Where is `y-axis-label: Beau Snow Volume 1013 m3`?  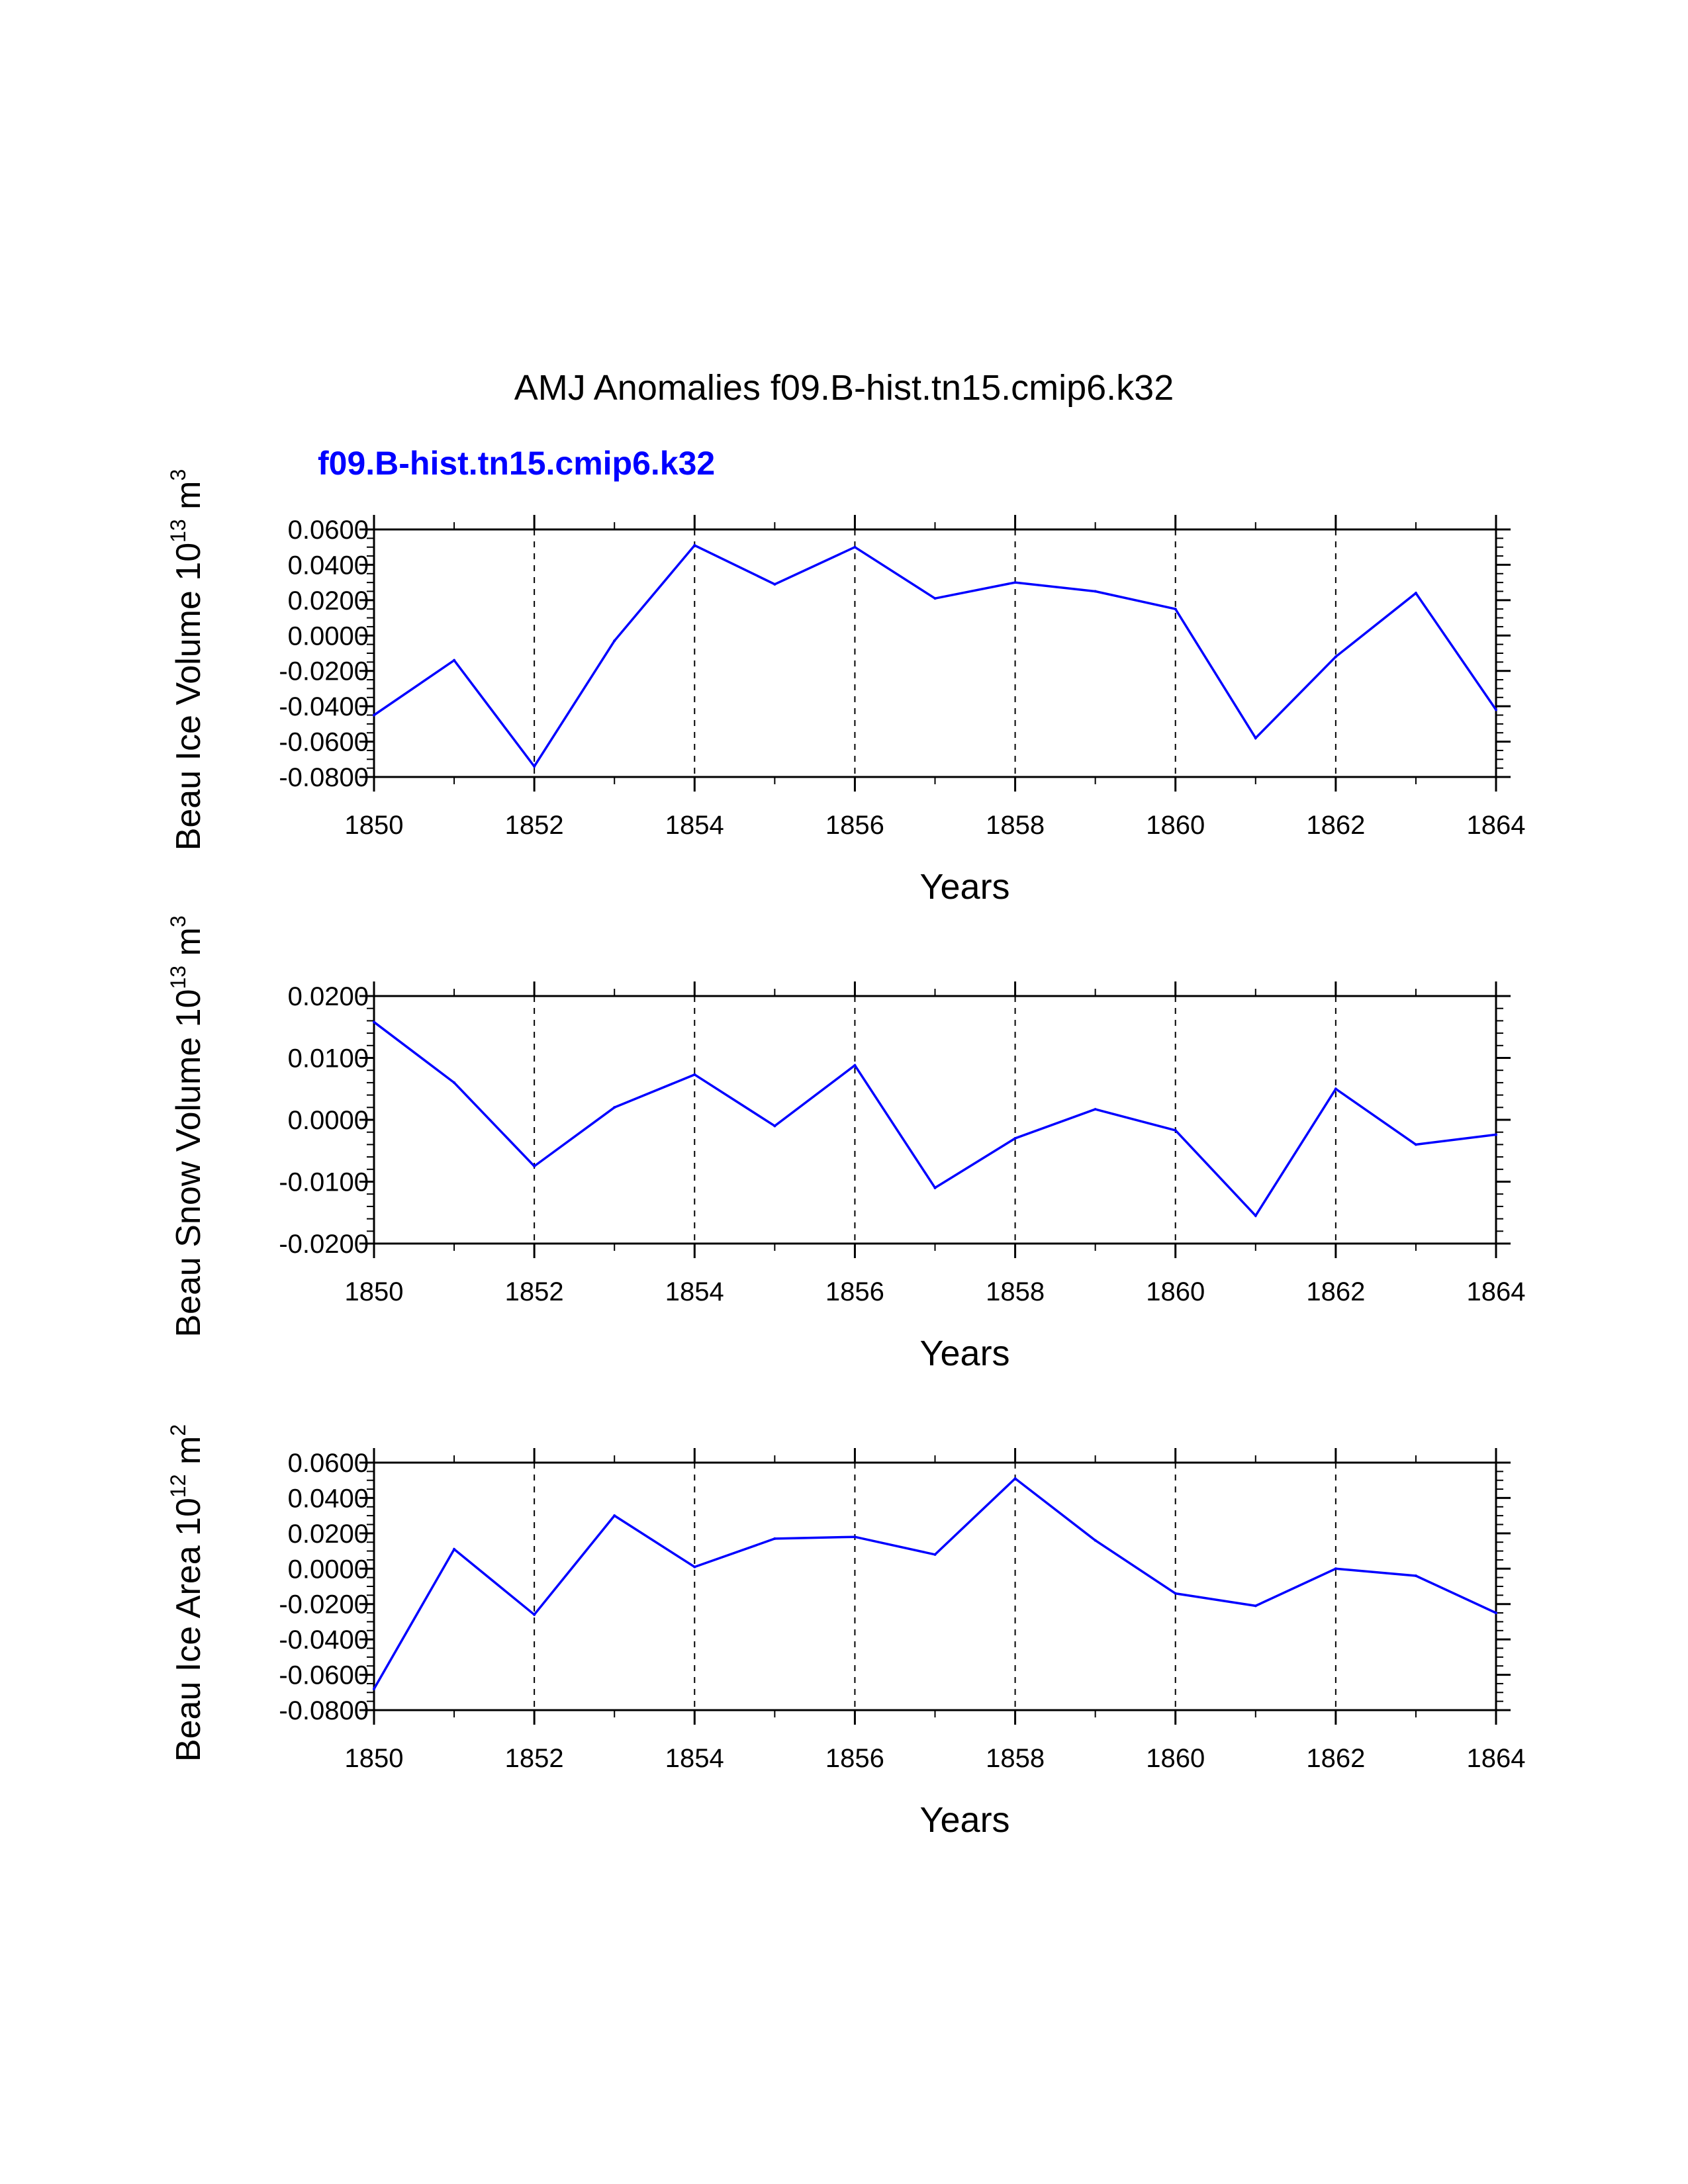 y-axis-label: Beau Snow Volume 1013 m3 is located at coordinates (187, 1126).